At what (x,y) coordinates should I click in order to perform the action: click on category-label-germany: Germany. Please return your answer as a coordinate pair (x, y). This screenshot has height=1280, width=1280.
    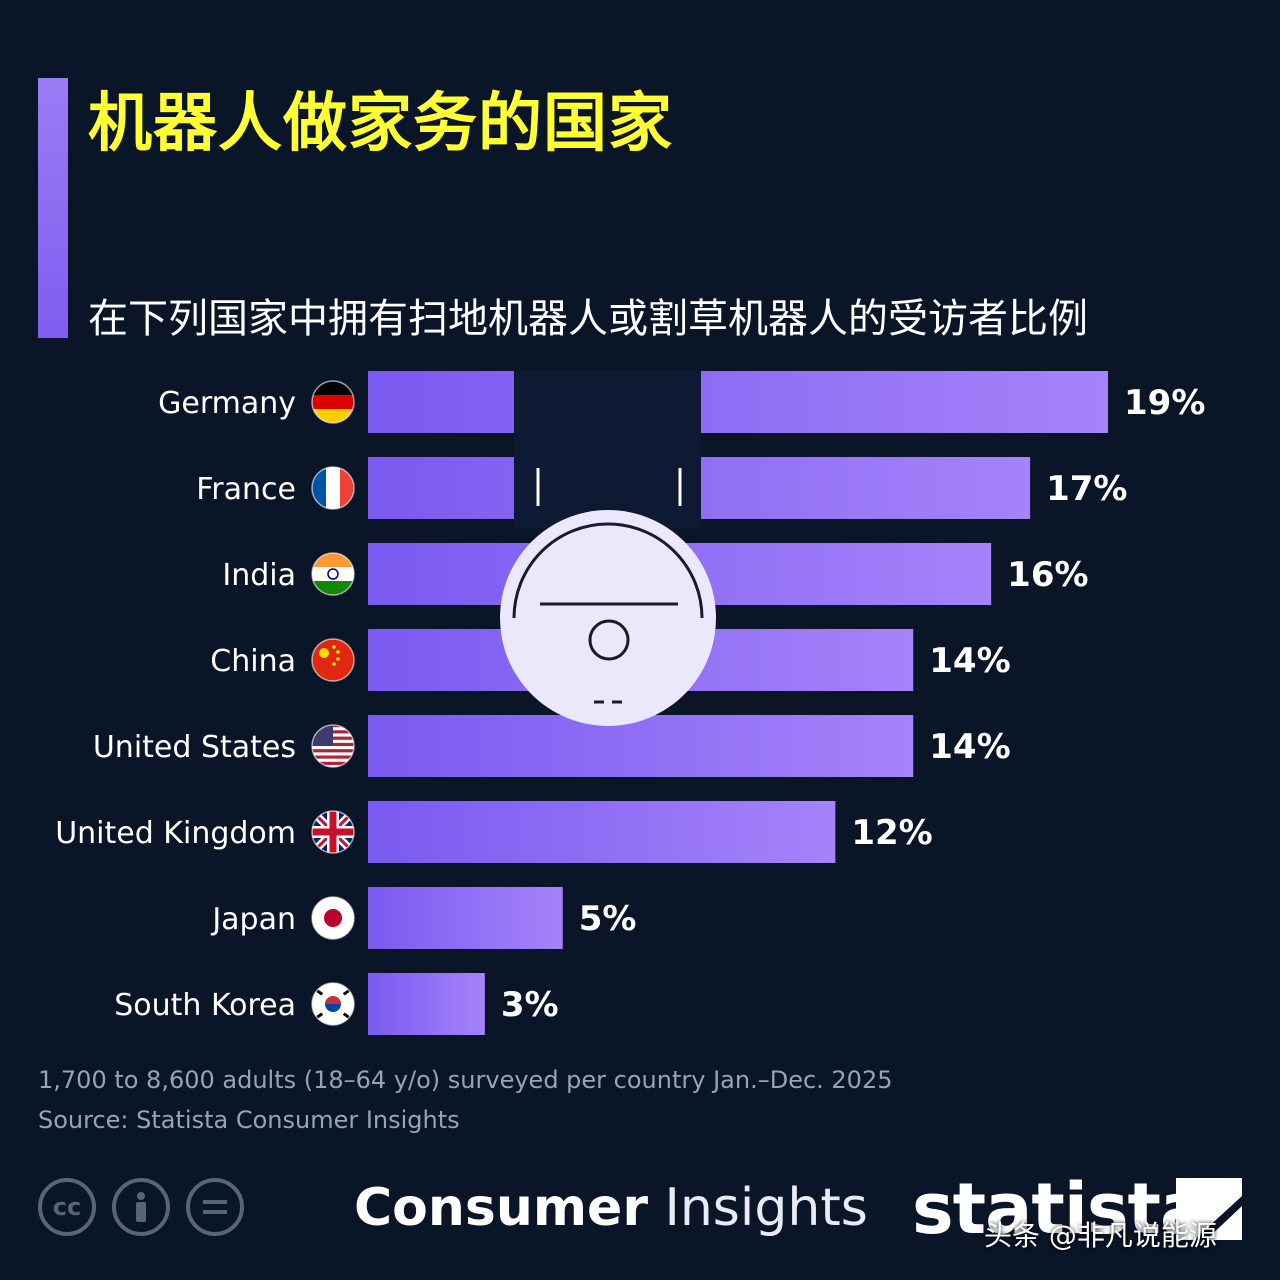
    Looking at the image, I should click on (227, 403).